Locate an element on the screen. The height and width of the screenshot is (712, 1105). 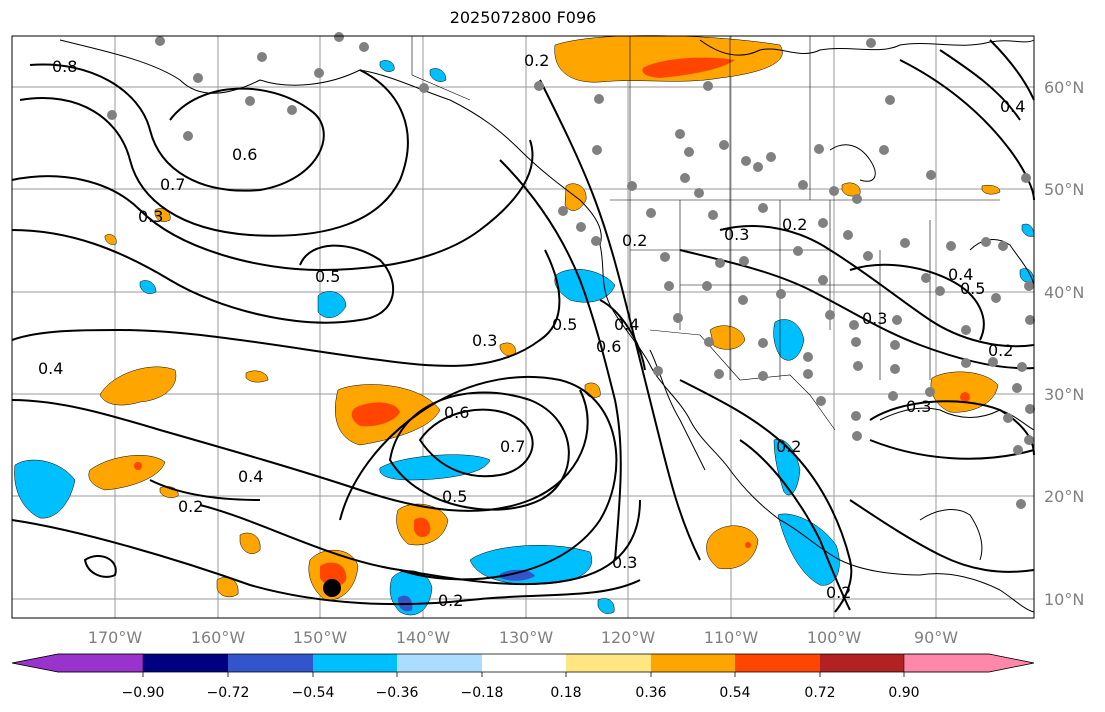
contour-label: 0.3 is located at coordinates (918, 406).